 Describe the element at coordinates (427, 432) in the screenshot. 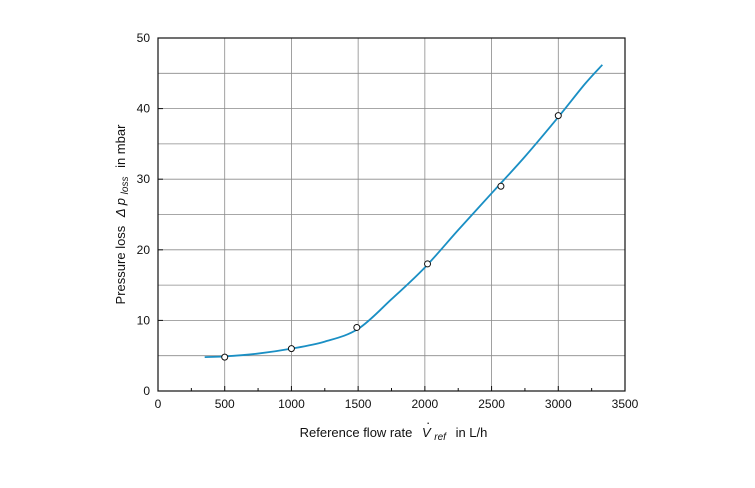

I see `x-axis-title-symbol: V` at that location.